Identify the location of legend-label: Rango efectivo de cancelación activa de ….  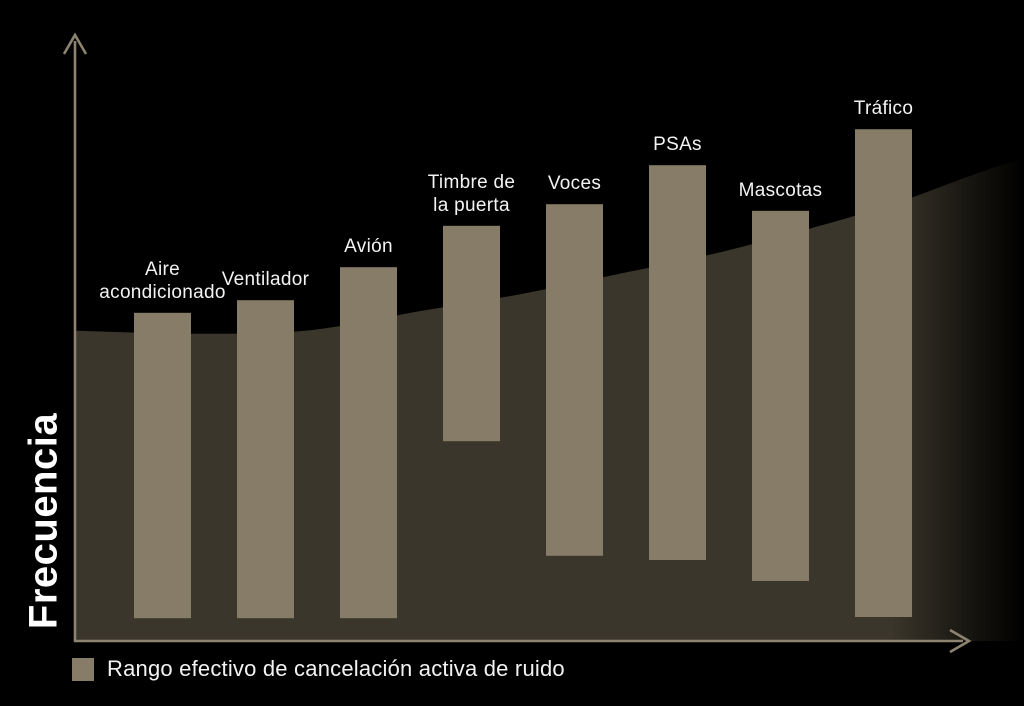
(336, 668).